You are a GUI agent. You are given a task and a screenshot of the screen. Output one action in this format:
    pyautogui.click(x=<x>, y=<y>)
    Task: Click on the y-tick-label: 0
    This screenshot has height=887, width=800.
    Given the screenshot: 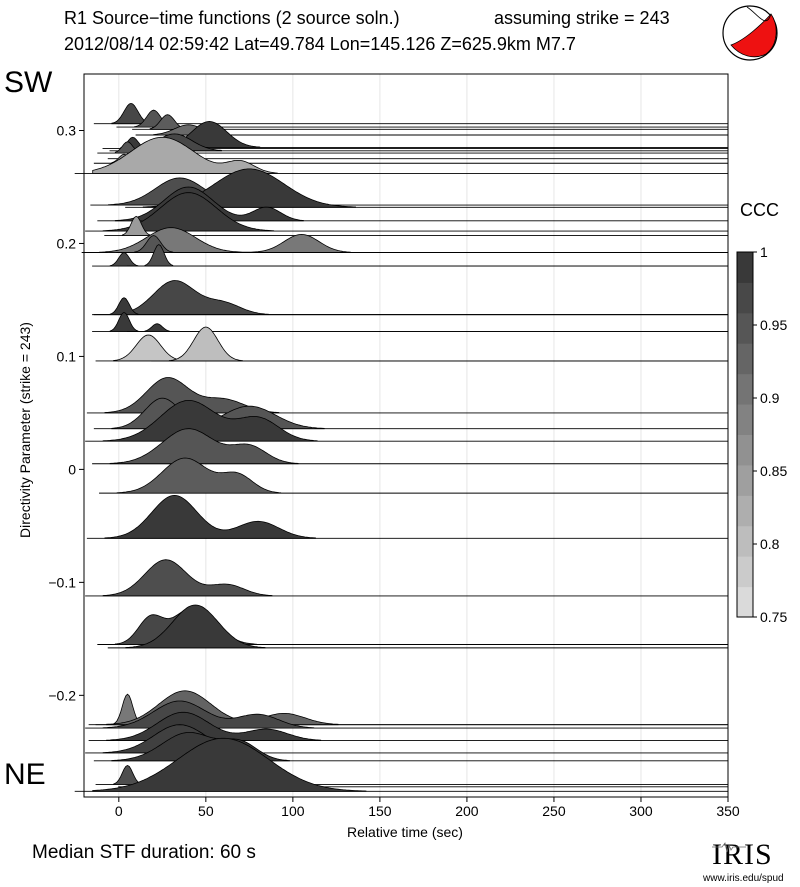 What is the action you would take?
    pyautogui.click(x=72, y=469)
    